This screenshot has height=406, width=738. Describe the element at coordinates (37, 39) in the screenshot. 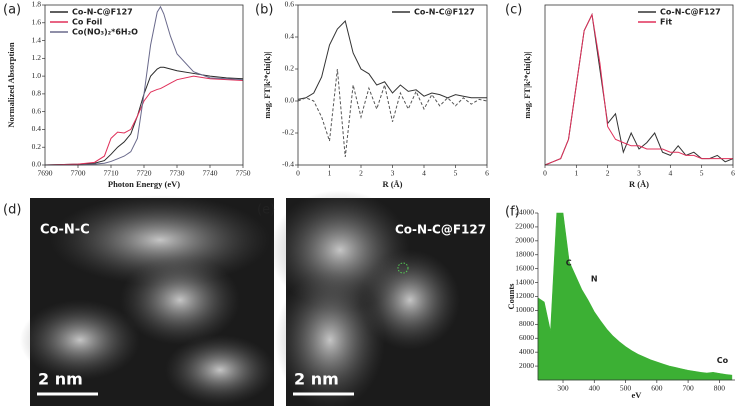

I see `y-tick-label: 1.4` at that location.